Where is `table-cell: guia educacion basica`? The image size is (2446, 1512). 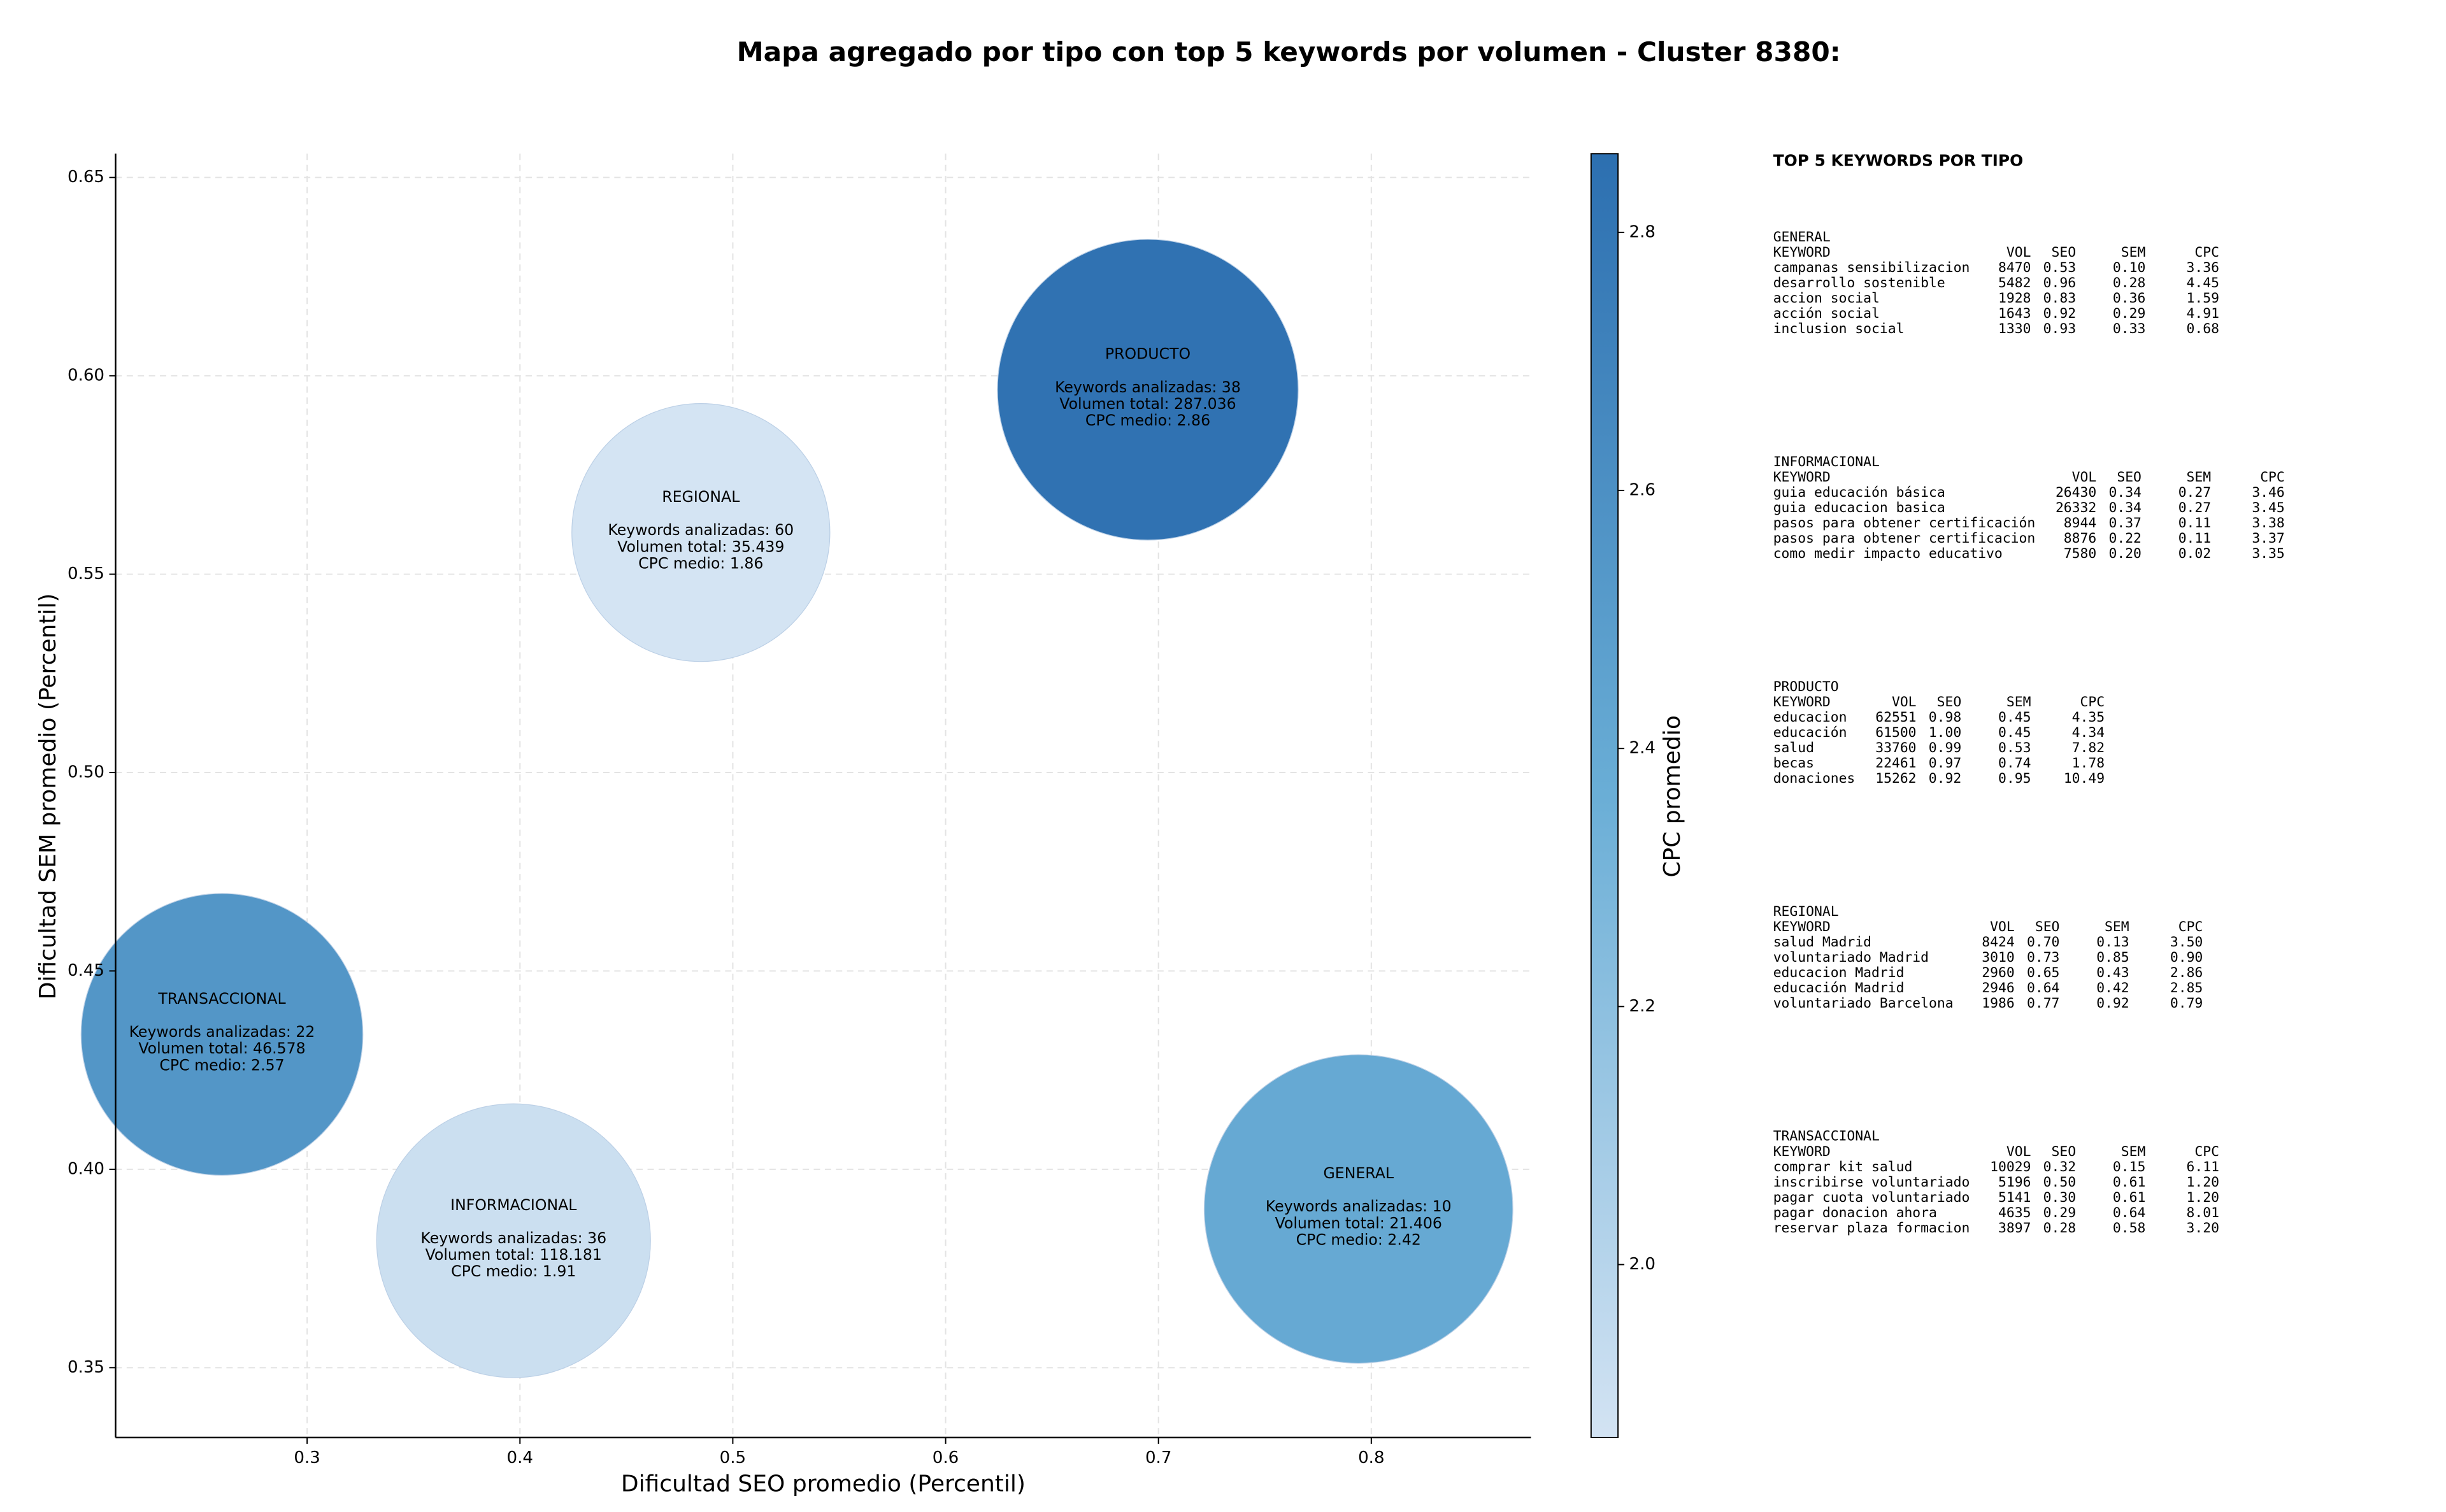
table-cell: guia educacion basica is located at coordinates (1859, 508).